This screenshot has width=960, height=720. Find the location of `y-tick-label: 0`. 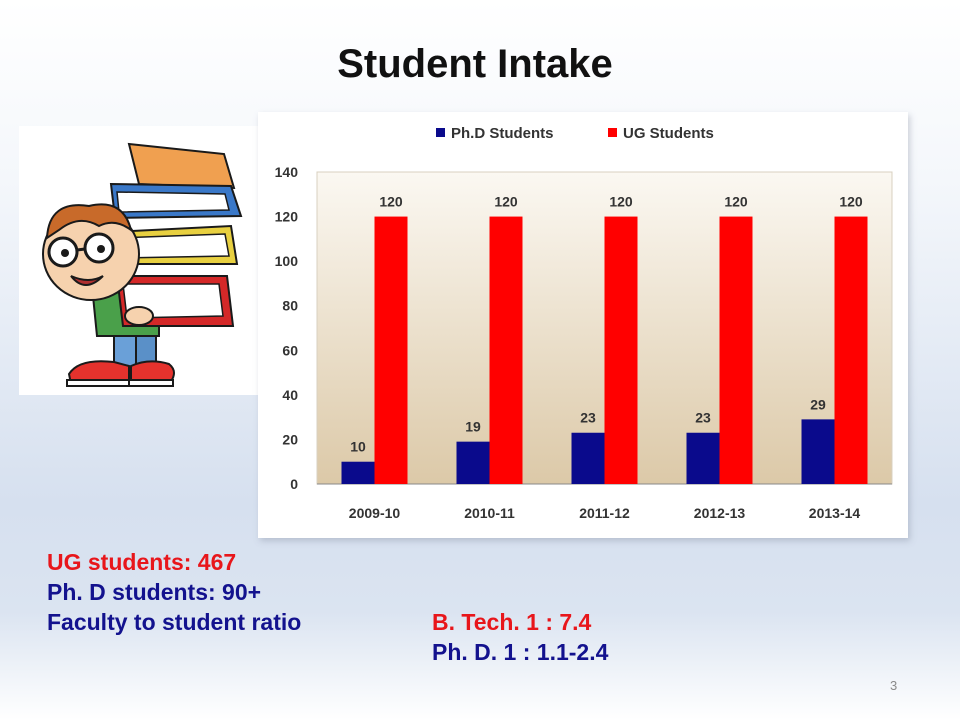

y-tick-label: 0 is located at coordinates (294, 484).